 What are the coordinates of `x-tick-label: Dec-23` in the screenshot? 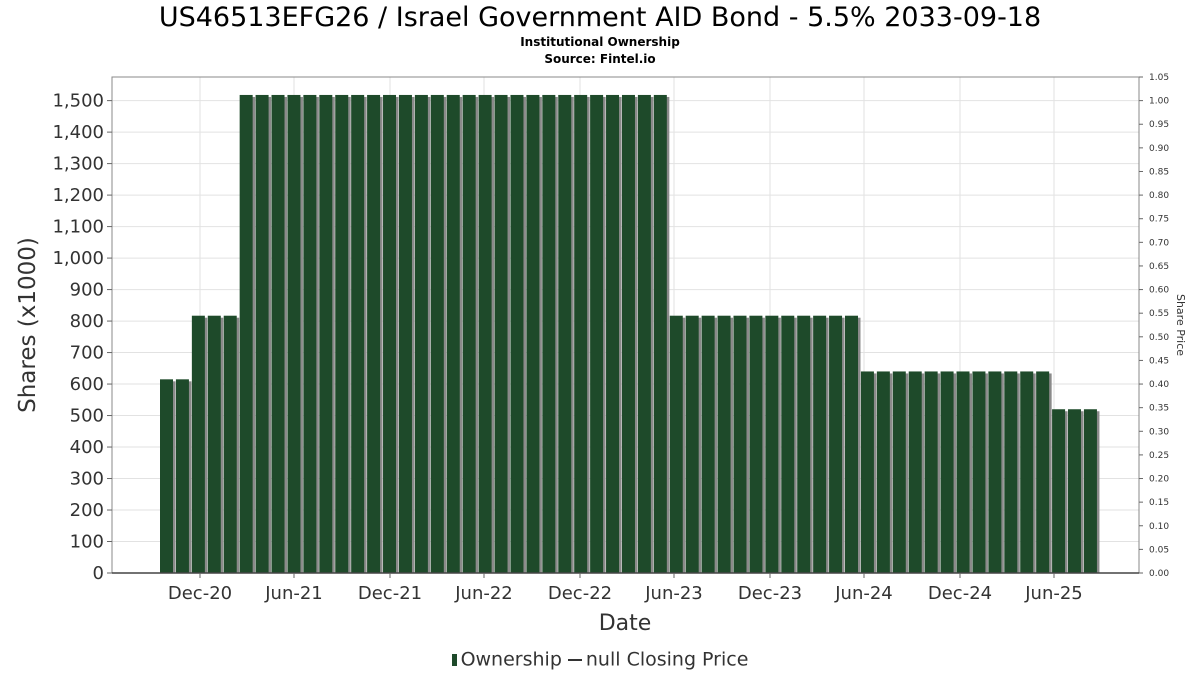 It's located at (770, 593).